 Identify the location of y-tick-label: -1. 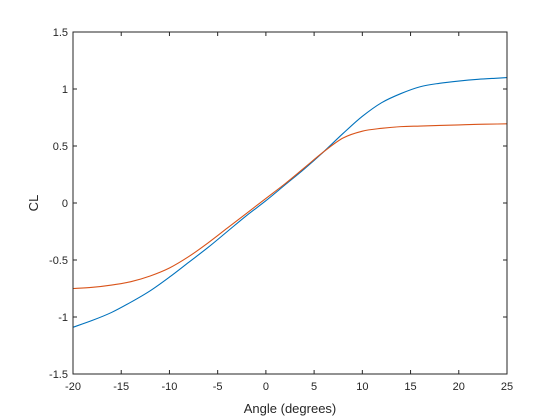
(63, 318).